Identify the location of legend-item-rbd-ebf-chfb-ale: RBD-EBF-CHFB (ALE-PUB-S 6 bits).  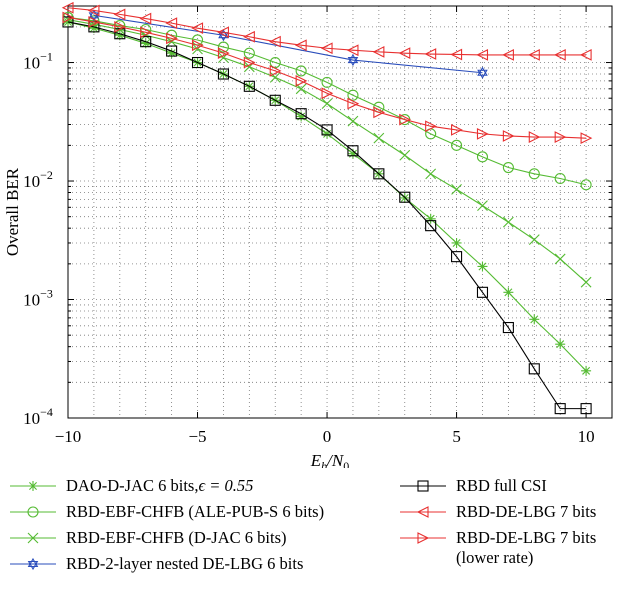
(165, 514).